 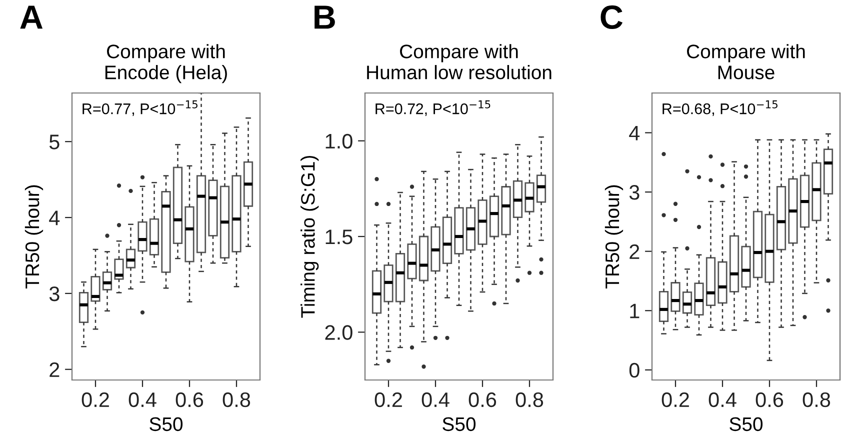 I want to click on chart-title: Compare with Encode (Hela), so click(x=166, y=64).